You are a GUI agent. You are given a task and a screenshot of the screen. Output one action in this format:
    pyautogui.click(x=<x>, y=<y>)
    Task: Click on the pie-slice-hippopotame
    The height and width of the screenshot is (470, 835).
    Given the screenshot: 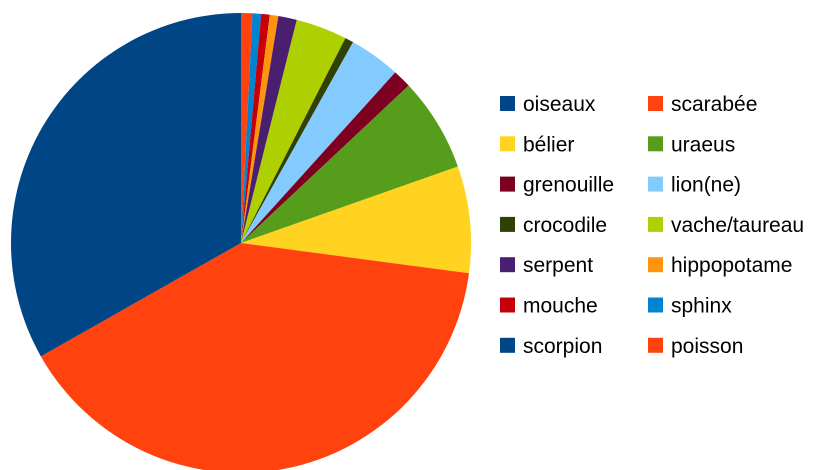 What is the action you would take?
    pyautogui.click(x=260, y=129)
    